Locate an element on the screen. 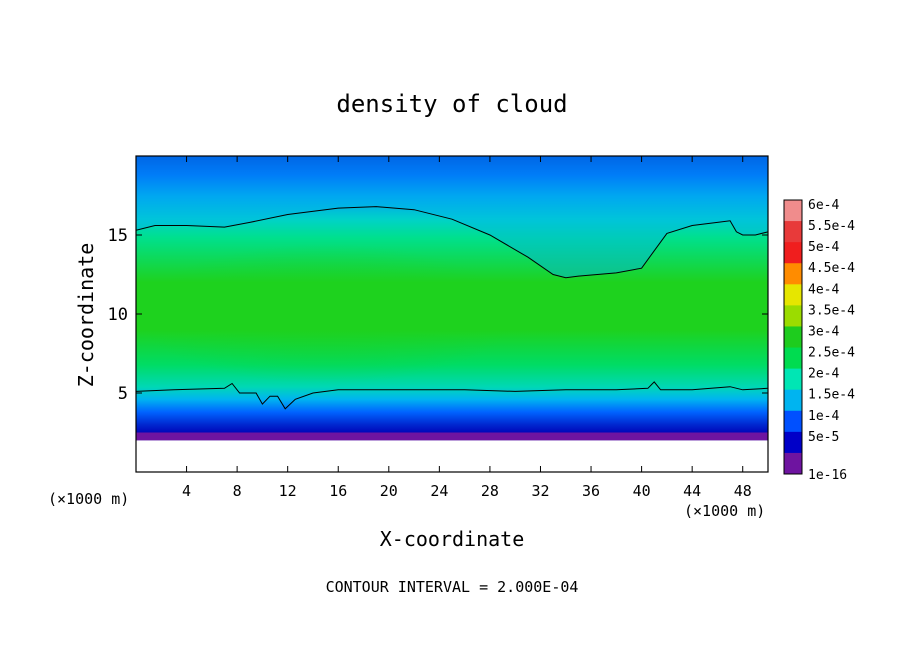  colorbar-label: 5e-5 is located at coordinates (823, 437).